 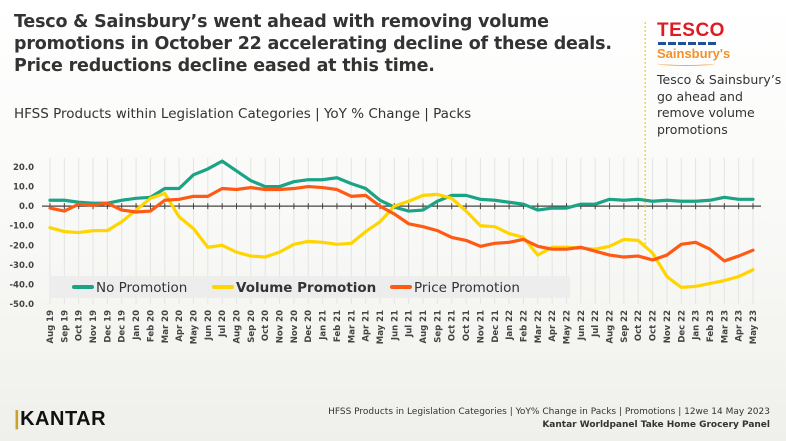 I want to click on kantar-logo: |KANTAR, so click(x=60, y=419).